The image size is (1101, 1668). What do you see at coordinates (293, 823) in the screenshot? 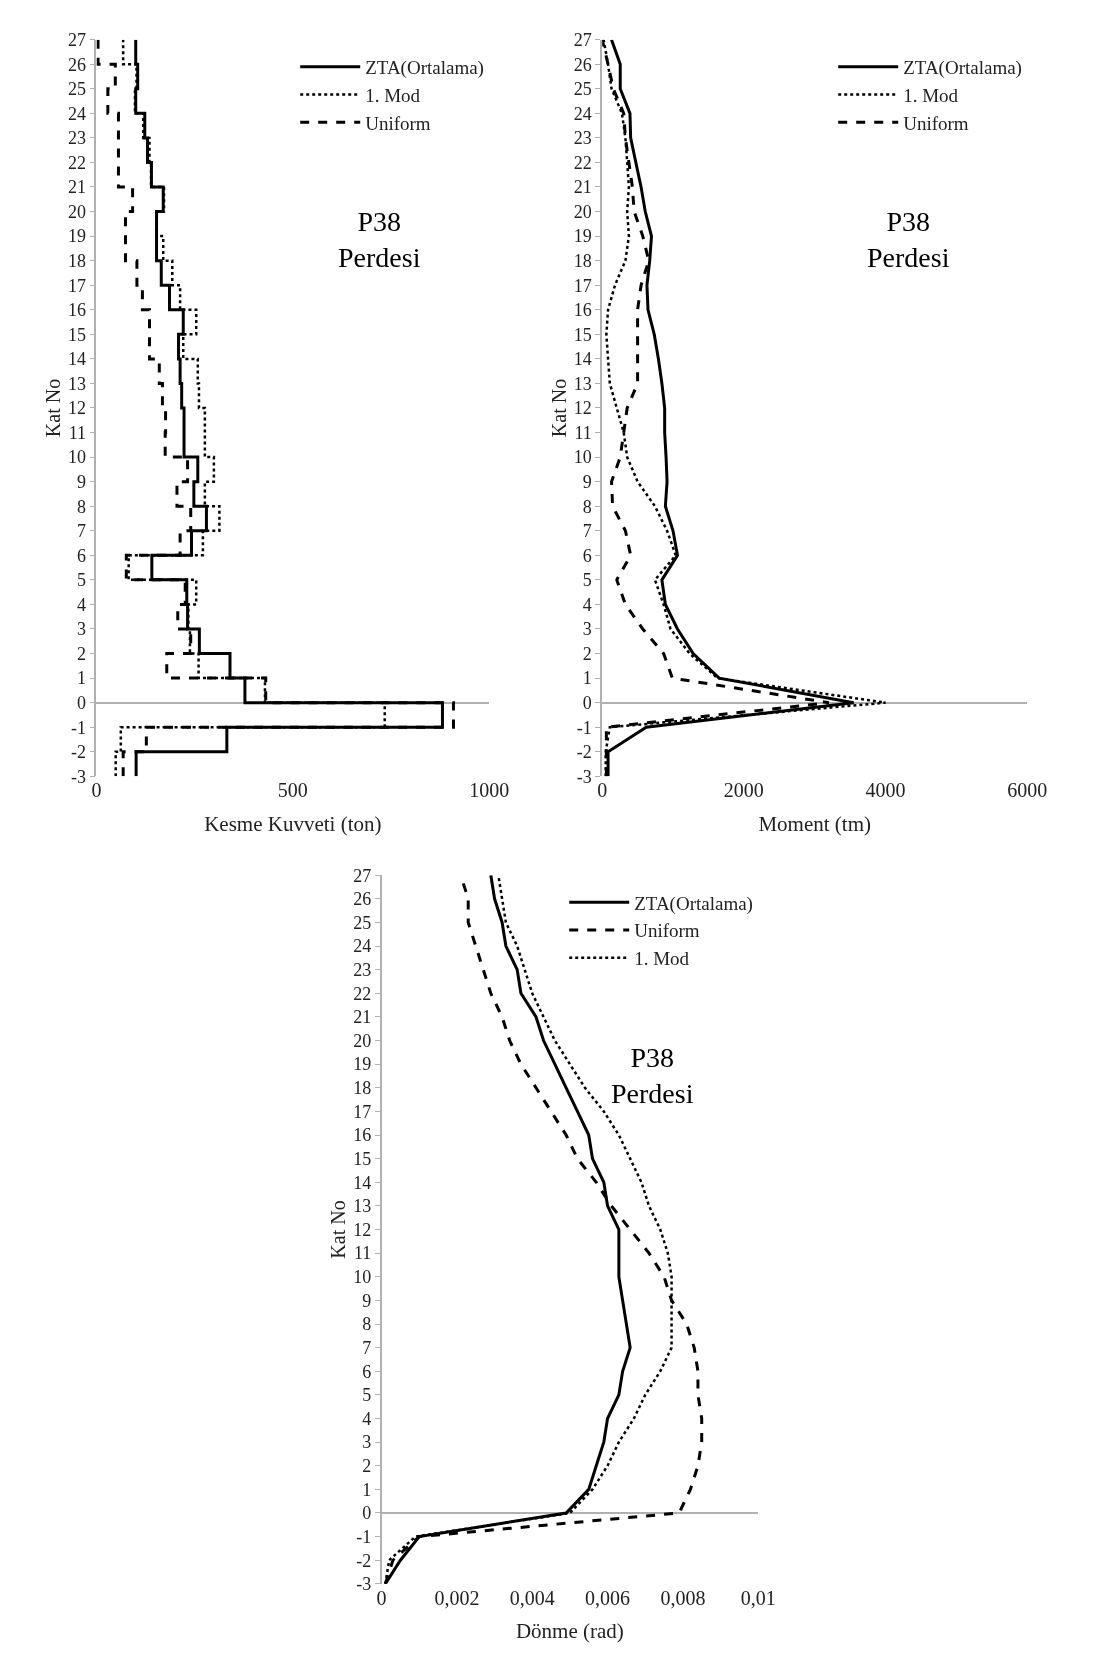
I see `x-axis-title: Kesme Kuvveti (ton)` at bounding box center [293, 823].